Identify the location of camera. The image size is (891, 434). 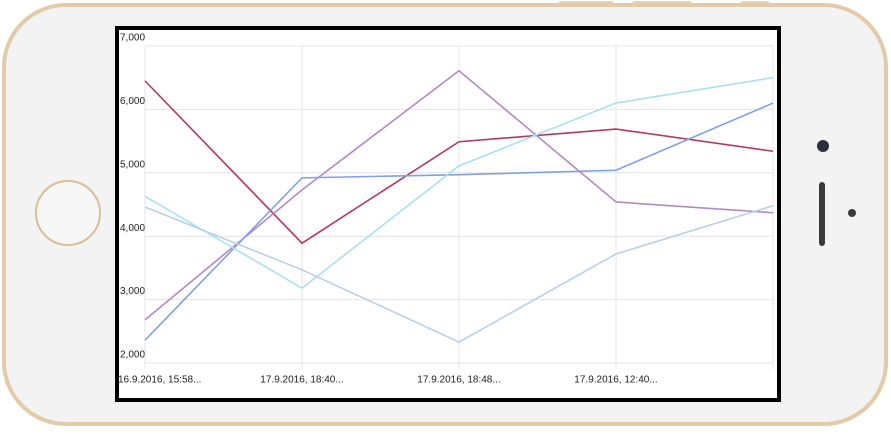
(823, 146).